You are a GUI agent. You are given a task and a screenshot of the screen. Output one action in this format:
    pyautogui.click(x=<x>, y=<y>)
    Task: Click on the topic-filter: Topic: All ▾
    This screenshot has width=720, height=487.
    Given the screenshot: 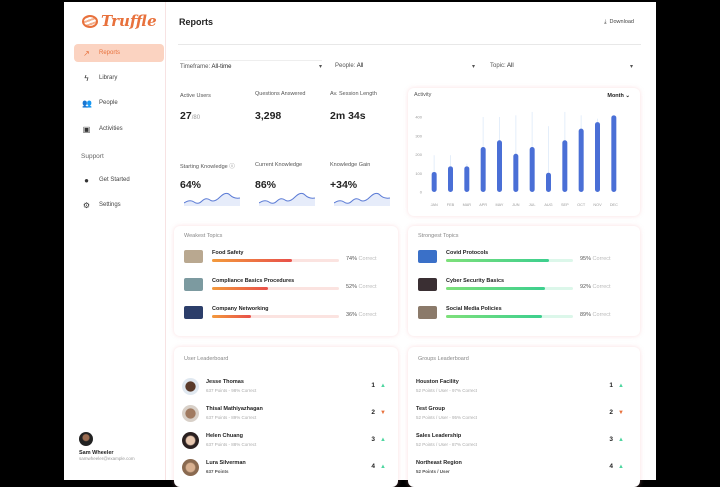 What is the action you would take?
    pyautogui.click(x=561, y=66)
    